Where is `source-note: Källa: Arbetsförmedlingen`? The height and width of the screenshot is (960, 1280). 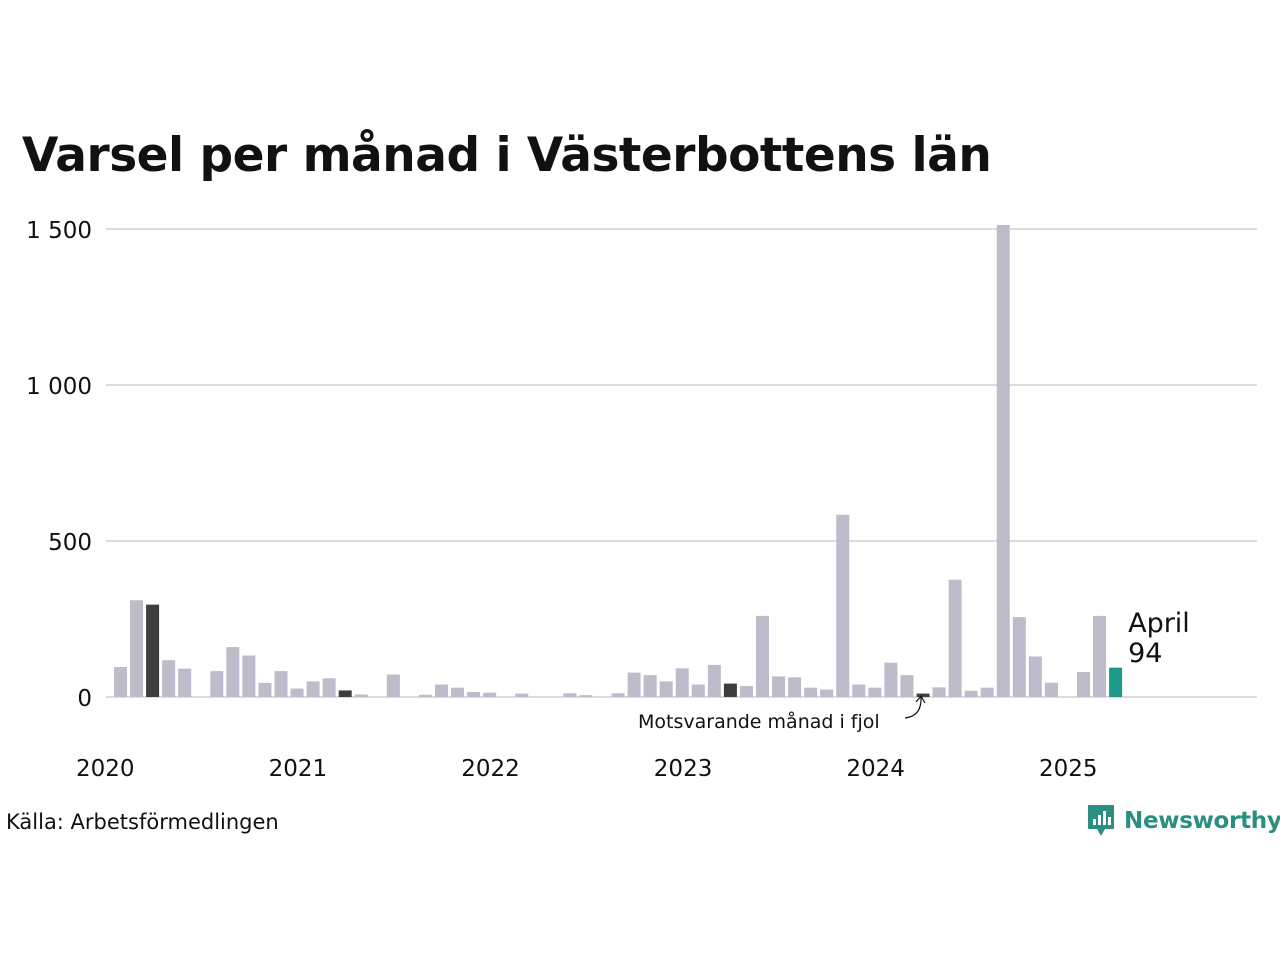 source-note: Källa: Arbetsförmedlingen is located at coordinates (142, 822).